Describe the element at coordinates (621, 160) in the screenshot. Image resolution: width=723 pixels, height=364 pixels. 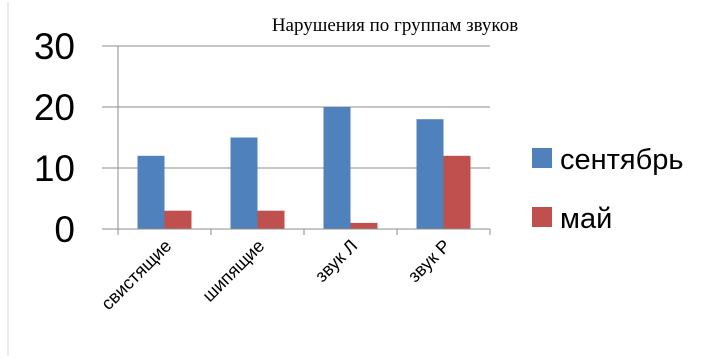
I see `legend-label-september: сентябрь` at that location.